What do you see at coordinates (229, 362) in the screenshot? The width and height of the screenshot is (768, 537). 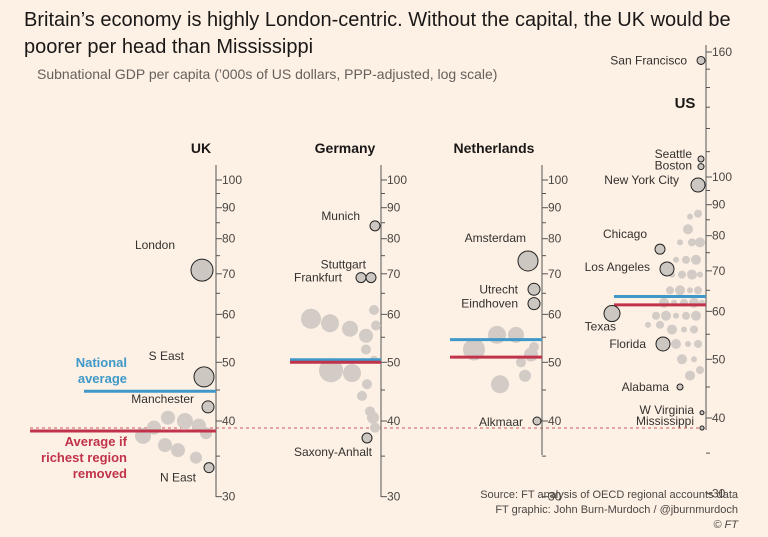 I see `y-tick-label: 50` at bounding box center [229, 362].